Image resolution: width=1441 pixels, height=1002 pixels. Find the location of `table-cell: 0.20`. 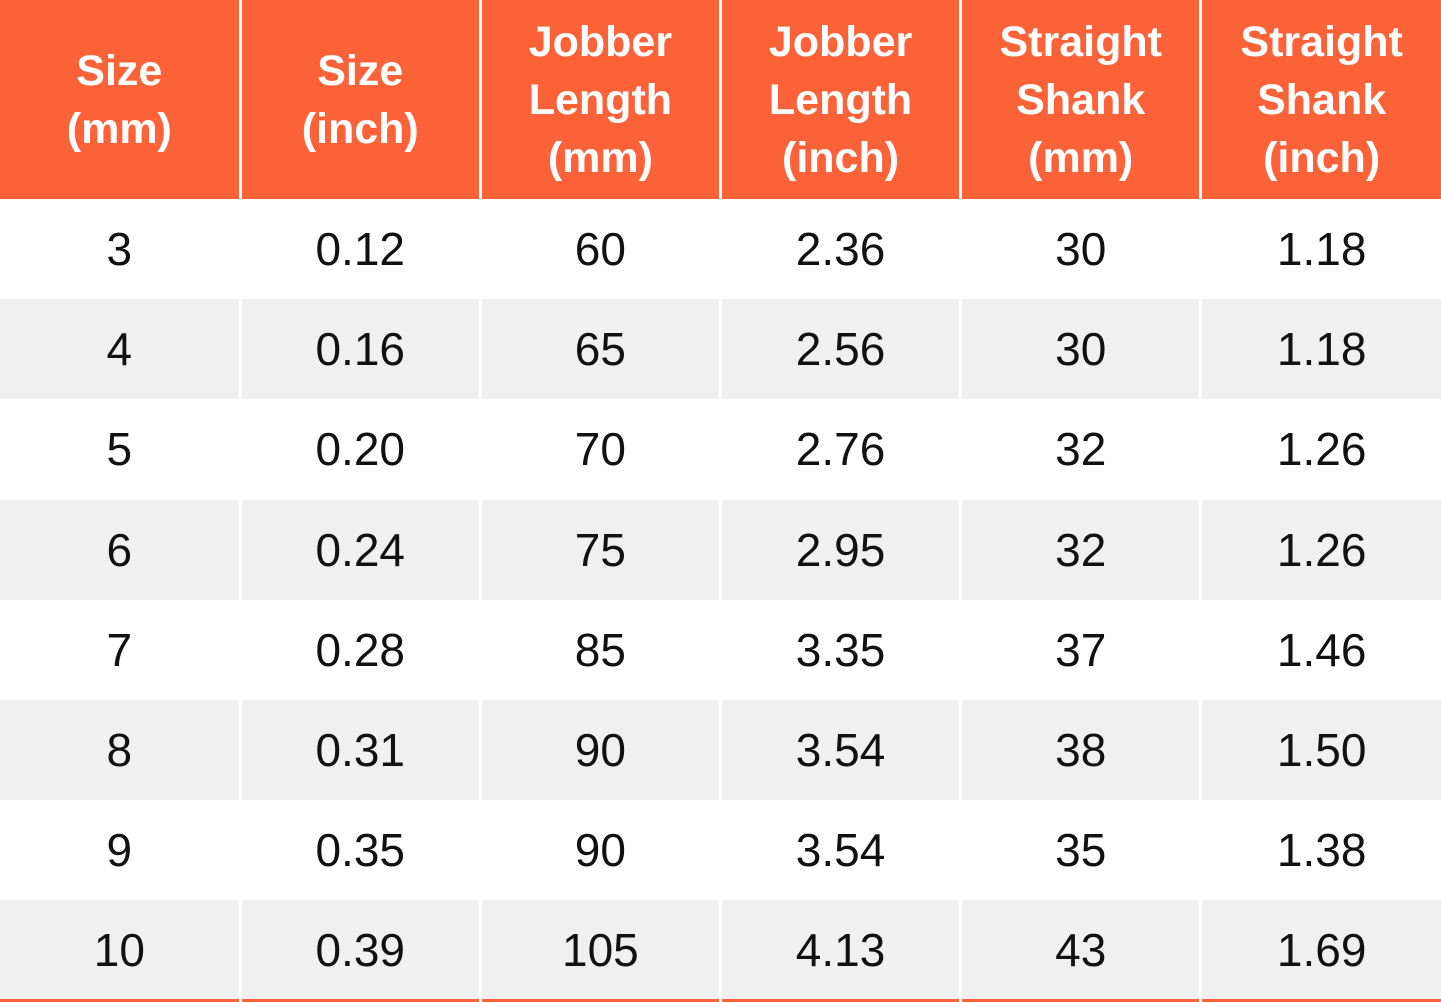

table-cell: 0.20 is located at coordinates (361, 449).